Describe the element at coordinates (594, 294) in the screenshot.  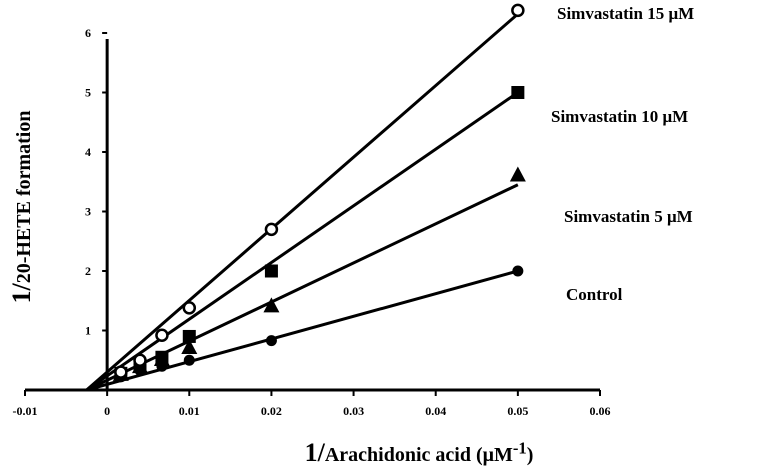
I see `series-label: Control` at that location.